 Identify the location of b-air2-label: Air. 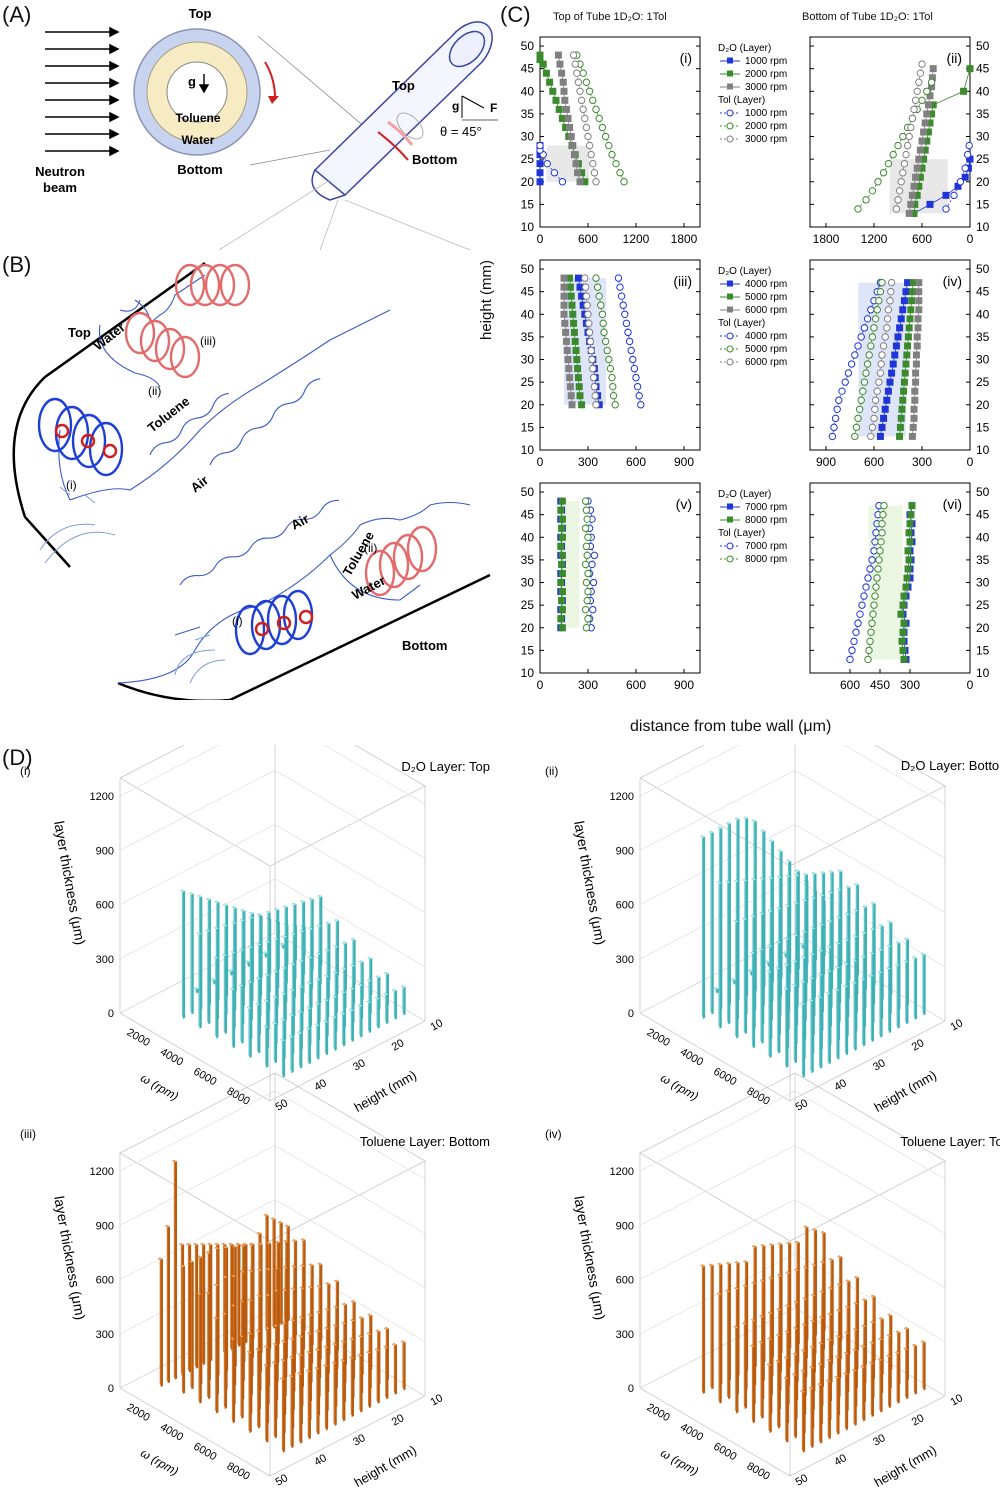
(299, 522).